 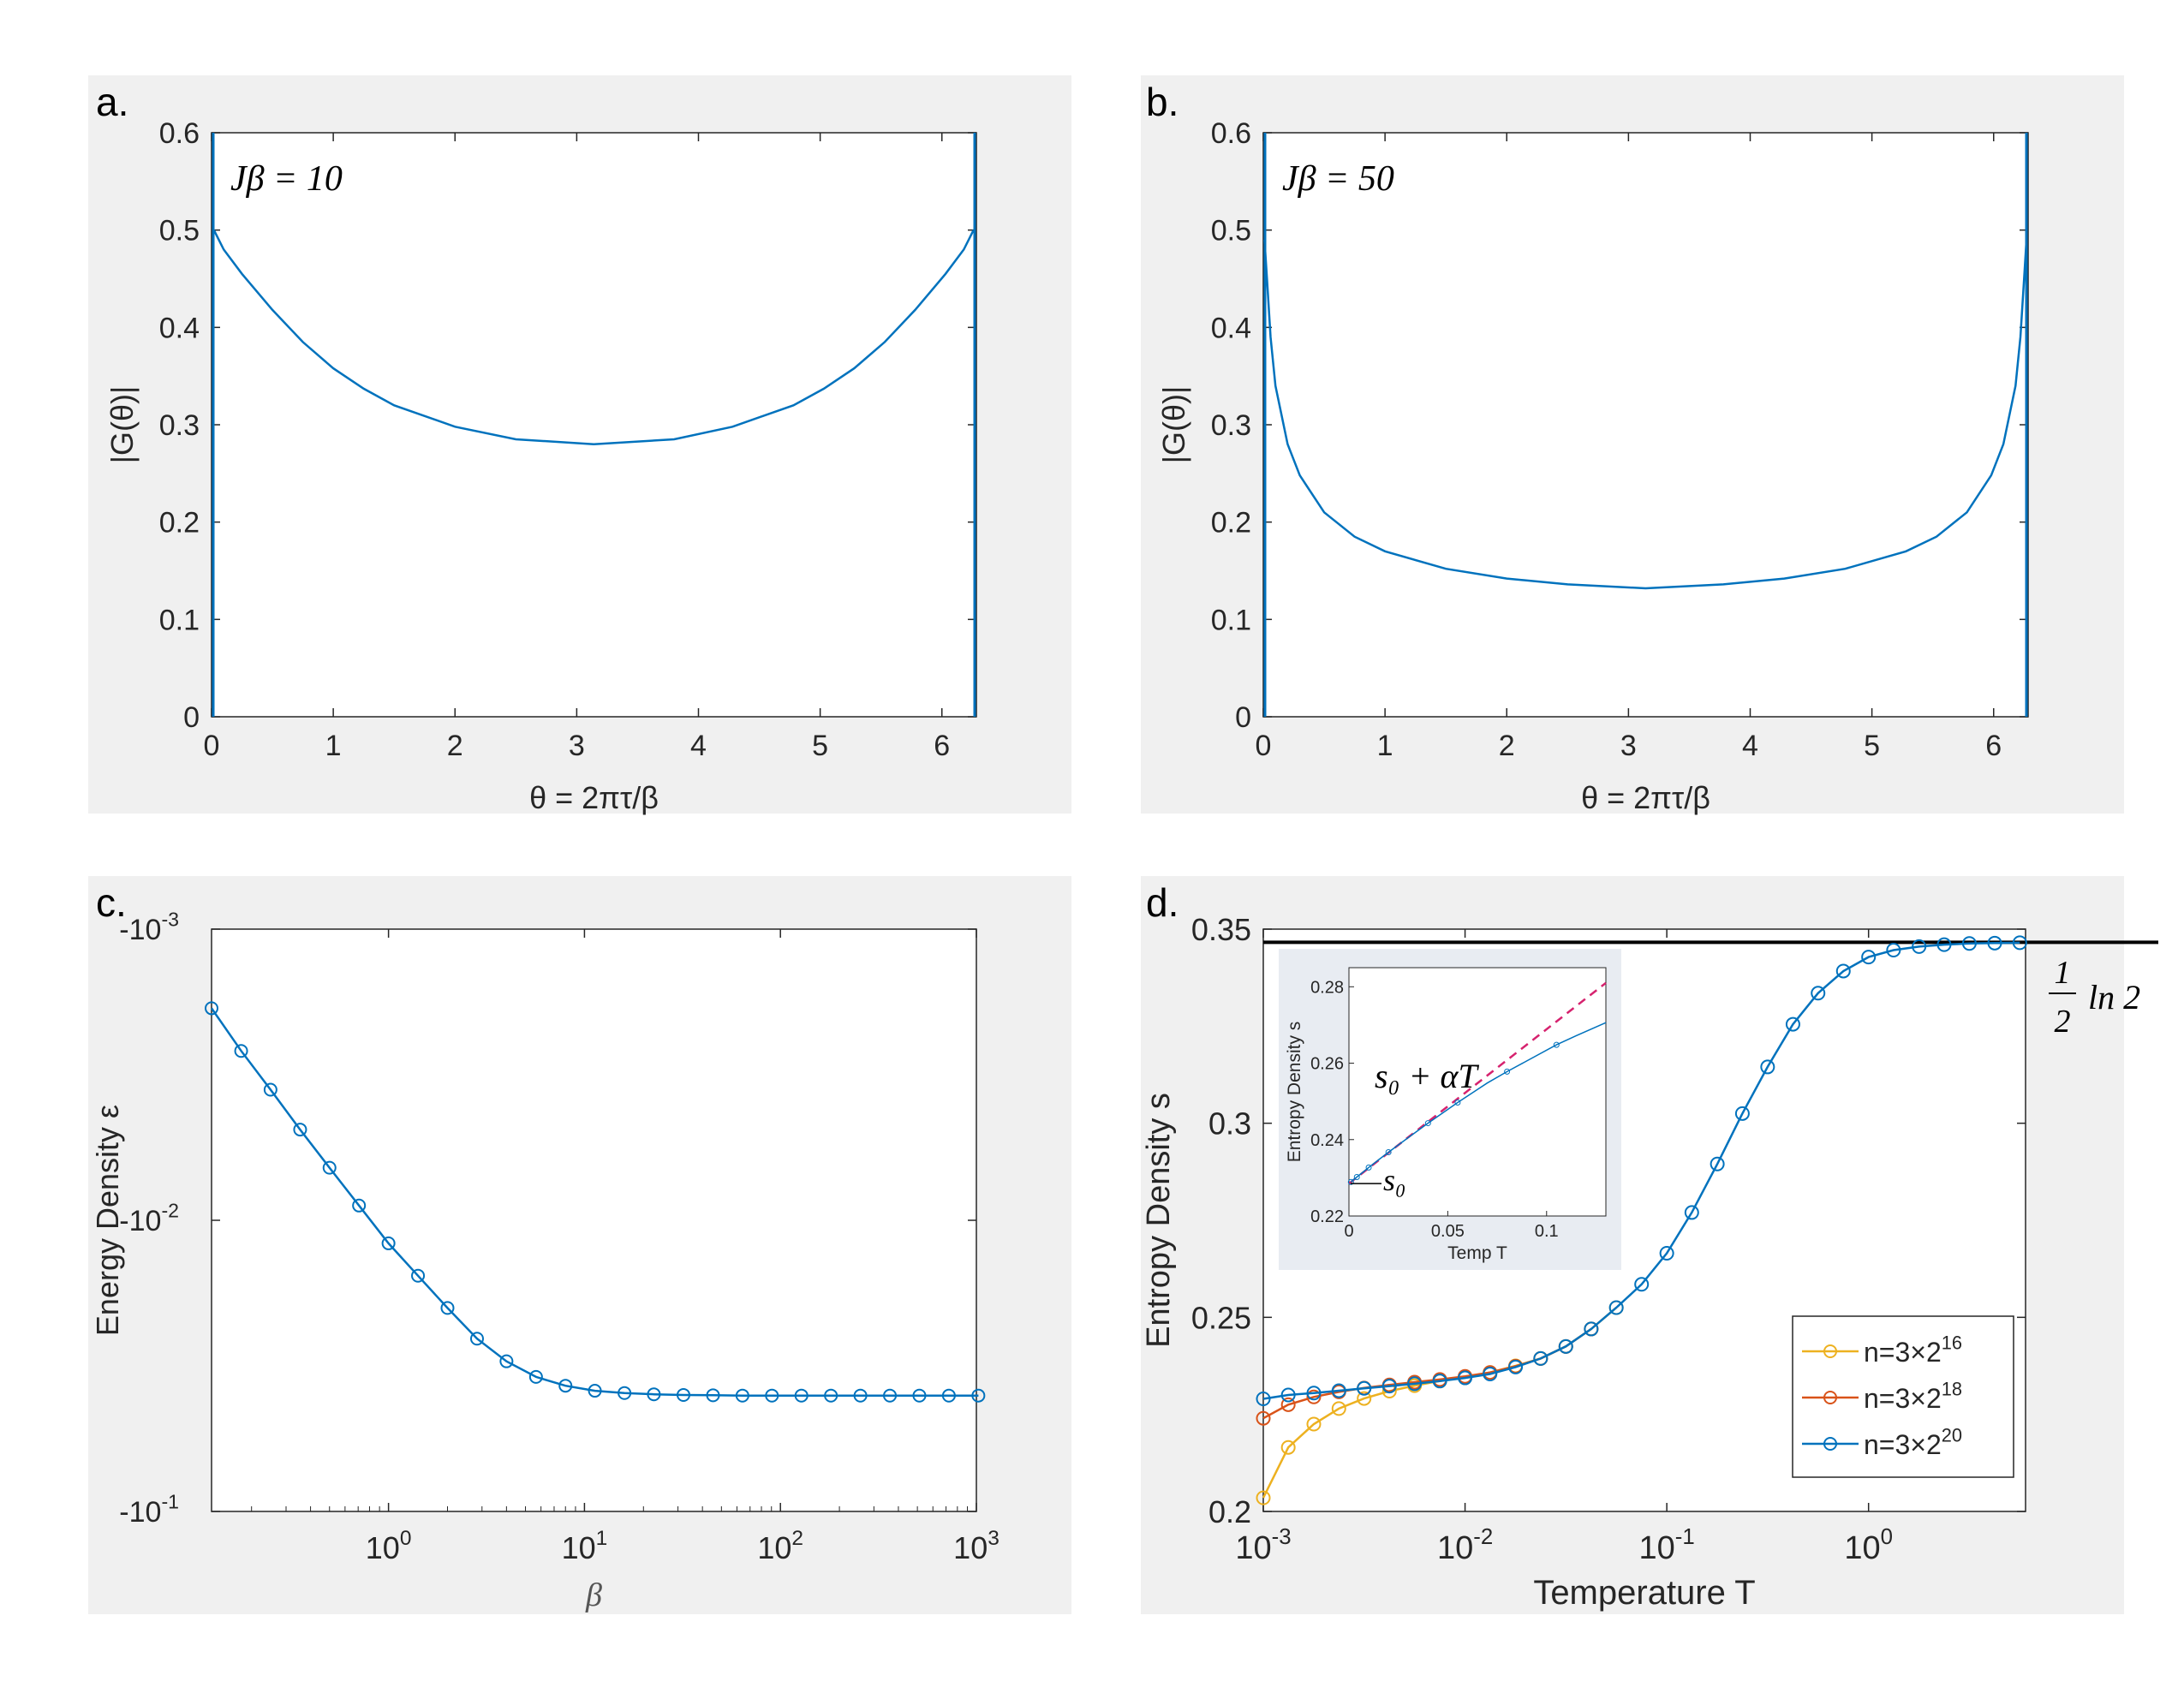 What do you see at coordinates (1645, 797) in the screenshot?
I see `x-axis-label: θ = 2πτ/β` at bounding box center [1645, 797].